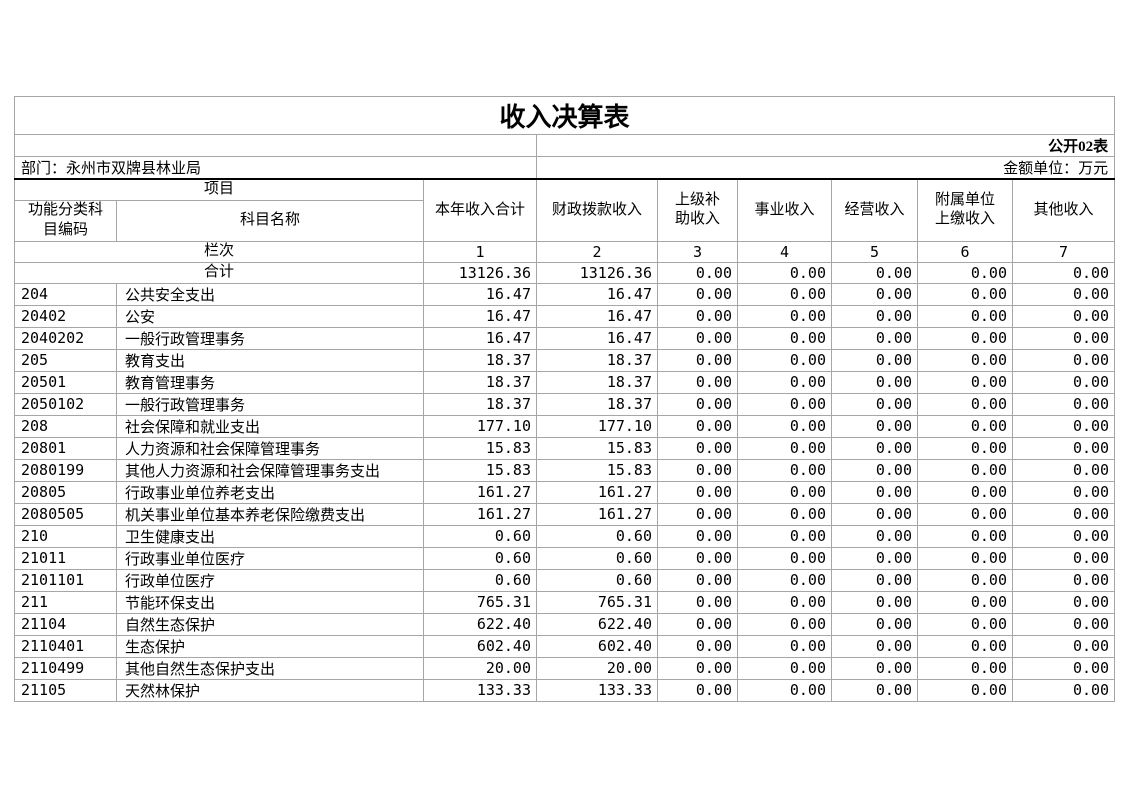 The height and width of the screenshot is (793, 1122). Describe the element at coordinates (65, 514) in the screenshot. I see `row-code: 2080505` at that location.